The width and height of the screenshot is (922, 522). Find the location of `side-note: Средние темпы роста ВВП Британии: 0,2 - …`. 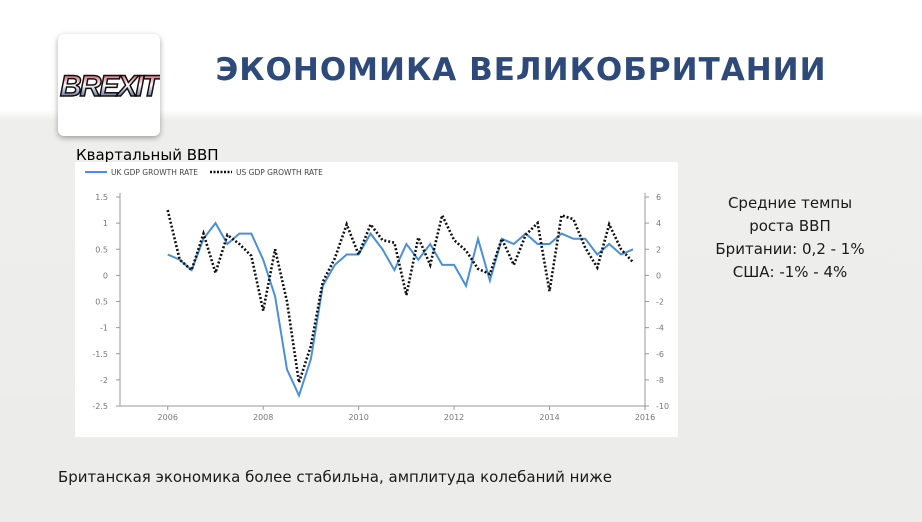

side-note: Средние темпы роста ВВП Британии: 0,2 - … is located at coordinates (790, 238).